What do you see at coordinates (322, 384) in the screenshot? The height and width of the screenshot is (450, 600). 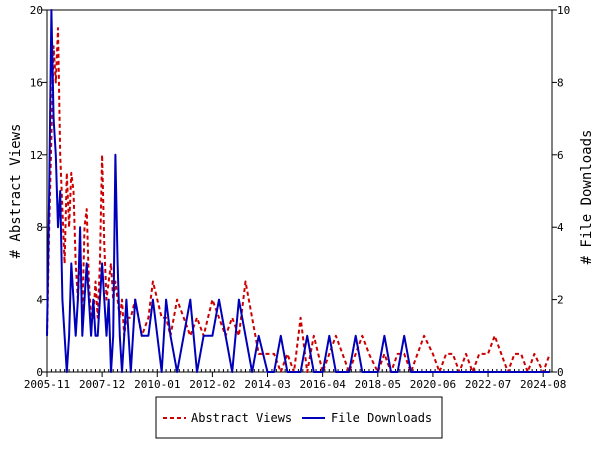 I see `x-tick-label: 2016-04` at bounding box center [322, 384].